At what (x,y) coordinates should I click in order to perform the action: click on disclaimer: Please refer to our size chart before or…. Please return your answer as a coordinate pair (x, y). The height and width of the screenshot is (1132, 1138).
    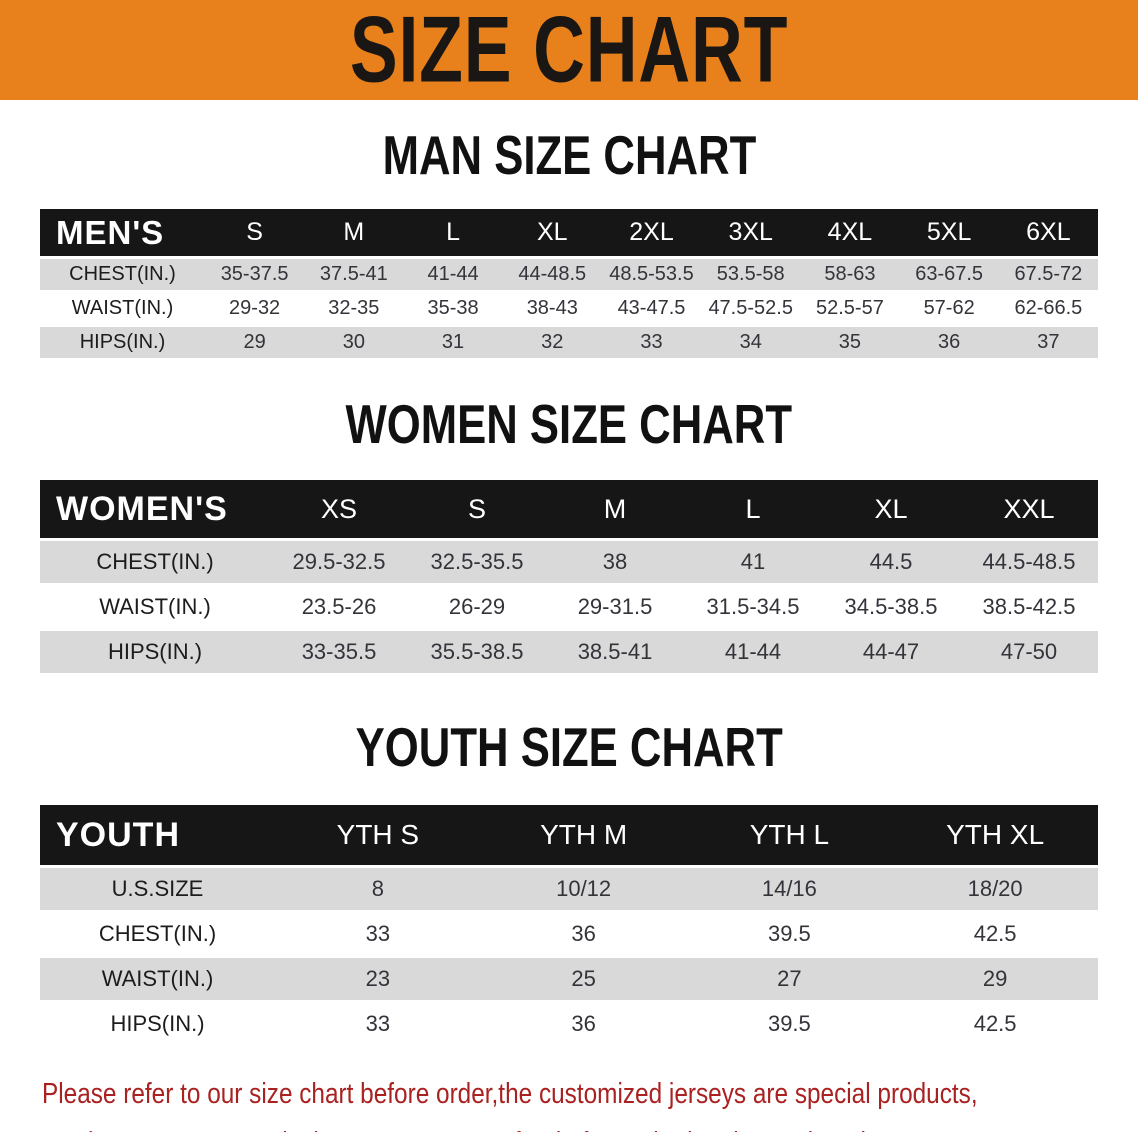
    Looking at the image, I should click on (569, 1101).